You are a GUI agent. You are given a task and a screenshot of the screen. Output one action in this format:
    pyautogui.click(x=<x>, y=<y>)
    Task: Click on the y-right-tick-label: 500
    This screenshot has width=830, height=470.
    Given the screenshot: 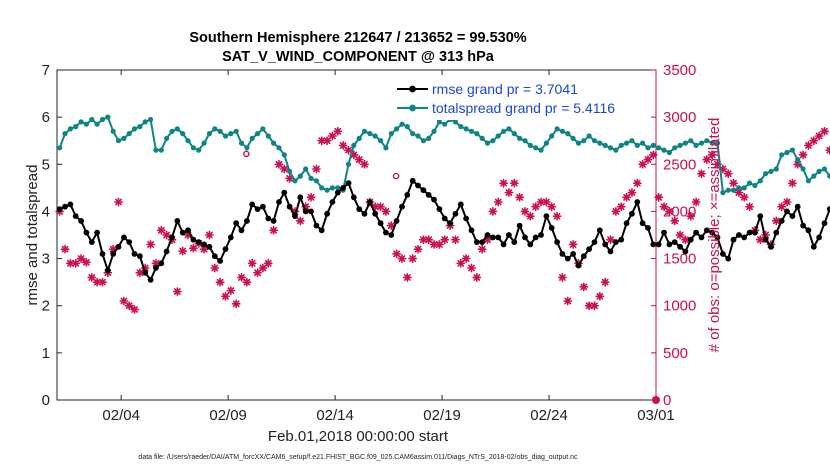 What is the action you would take?
    pyautogui.click(x=675, y=353)
    